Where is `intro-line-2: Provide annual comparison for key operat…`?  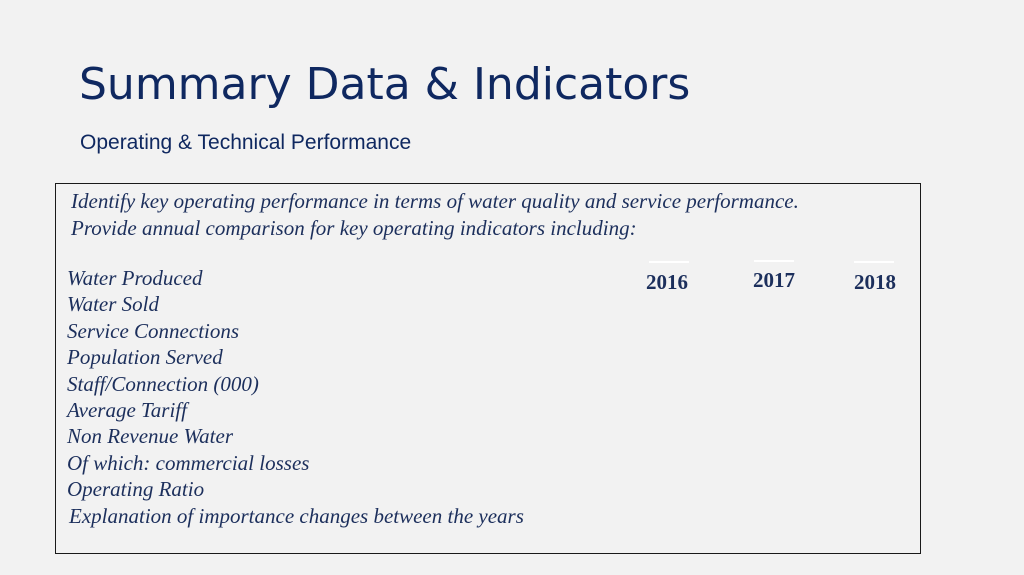
intro-line-2: Provide annual comparison for key operat… is located at coordinates (354, 228).